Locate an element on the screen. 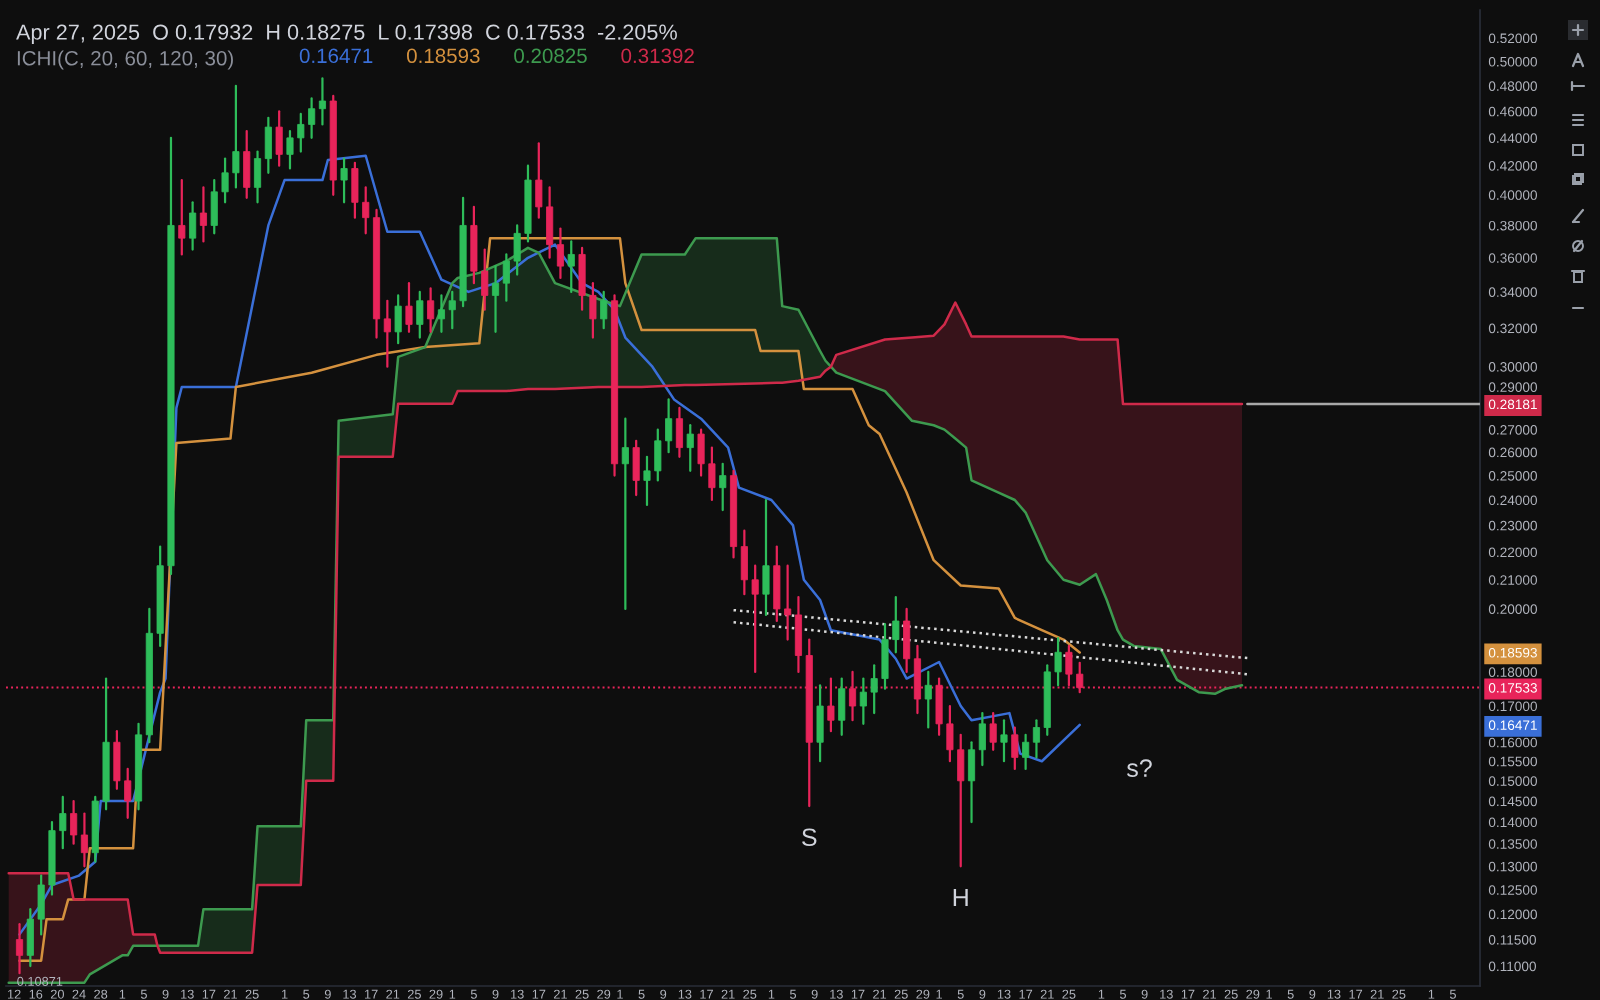 This screenshot has width=1600, height=1000. annotation: S is located at coordinates (809, 837).